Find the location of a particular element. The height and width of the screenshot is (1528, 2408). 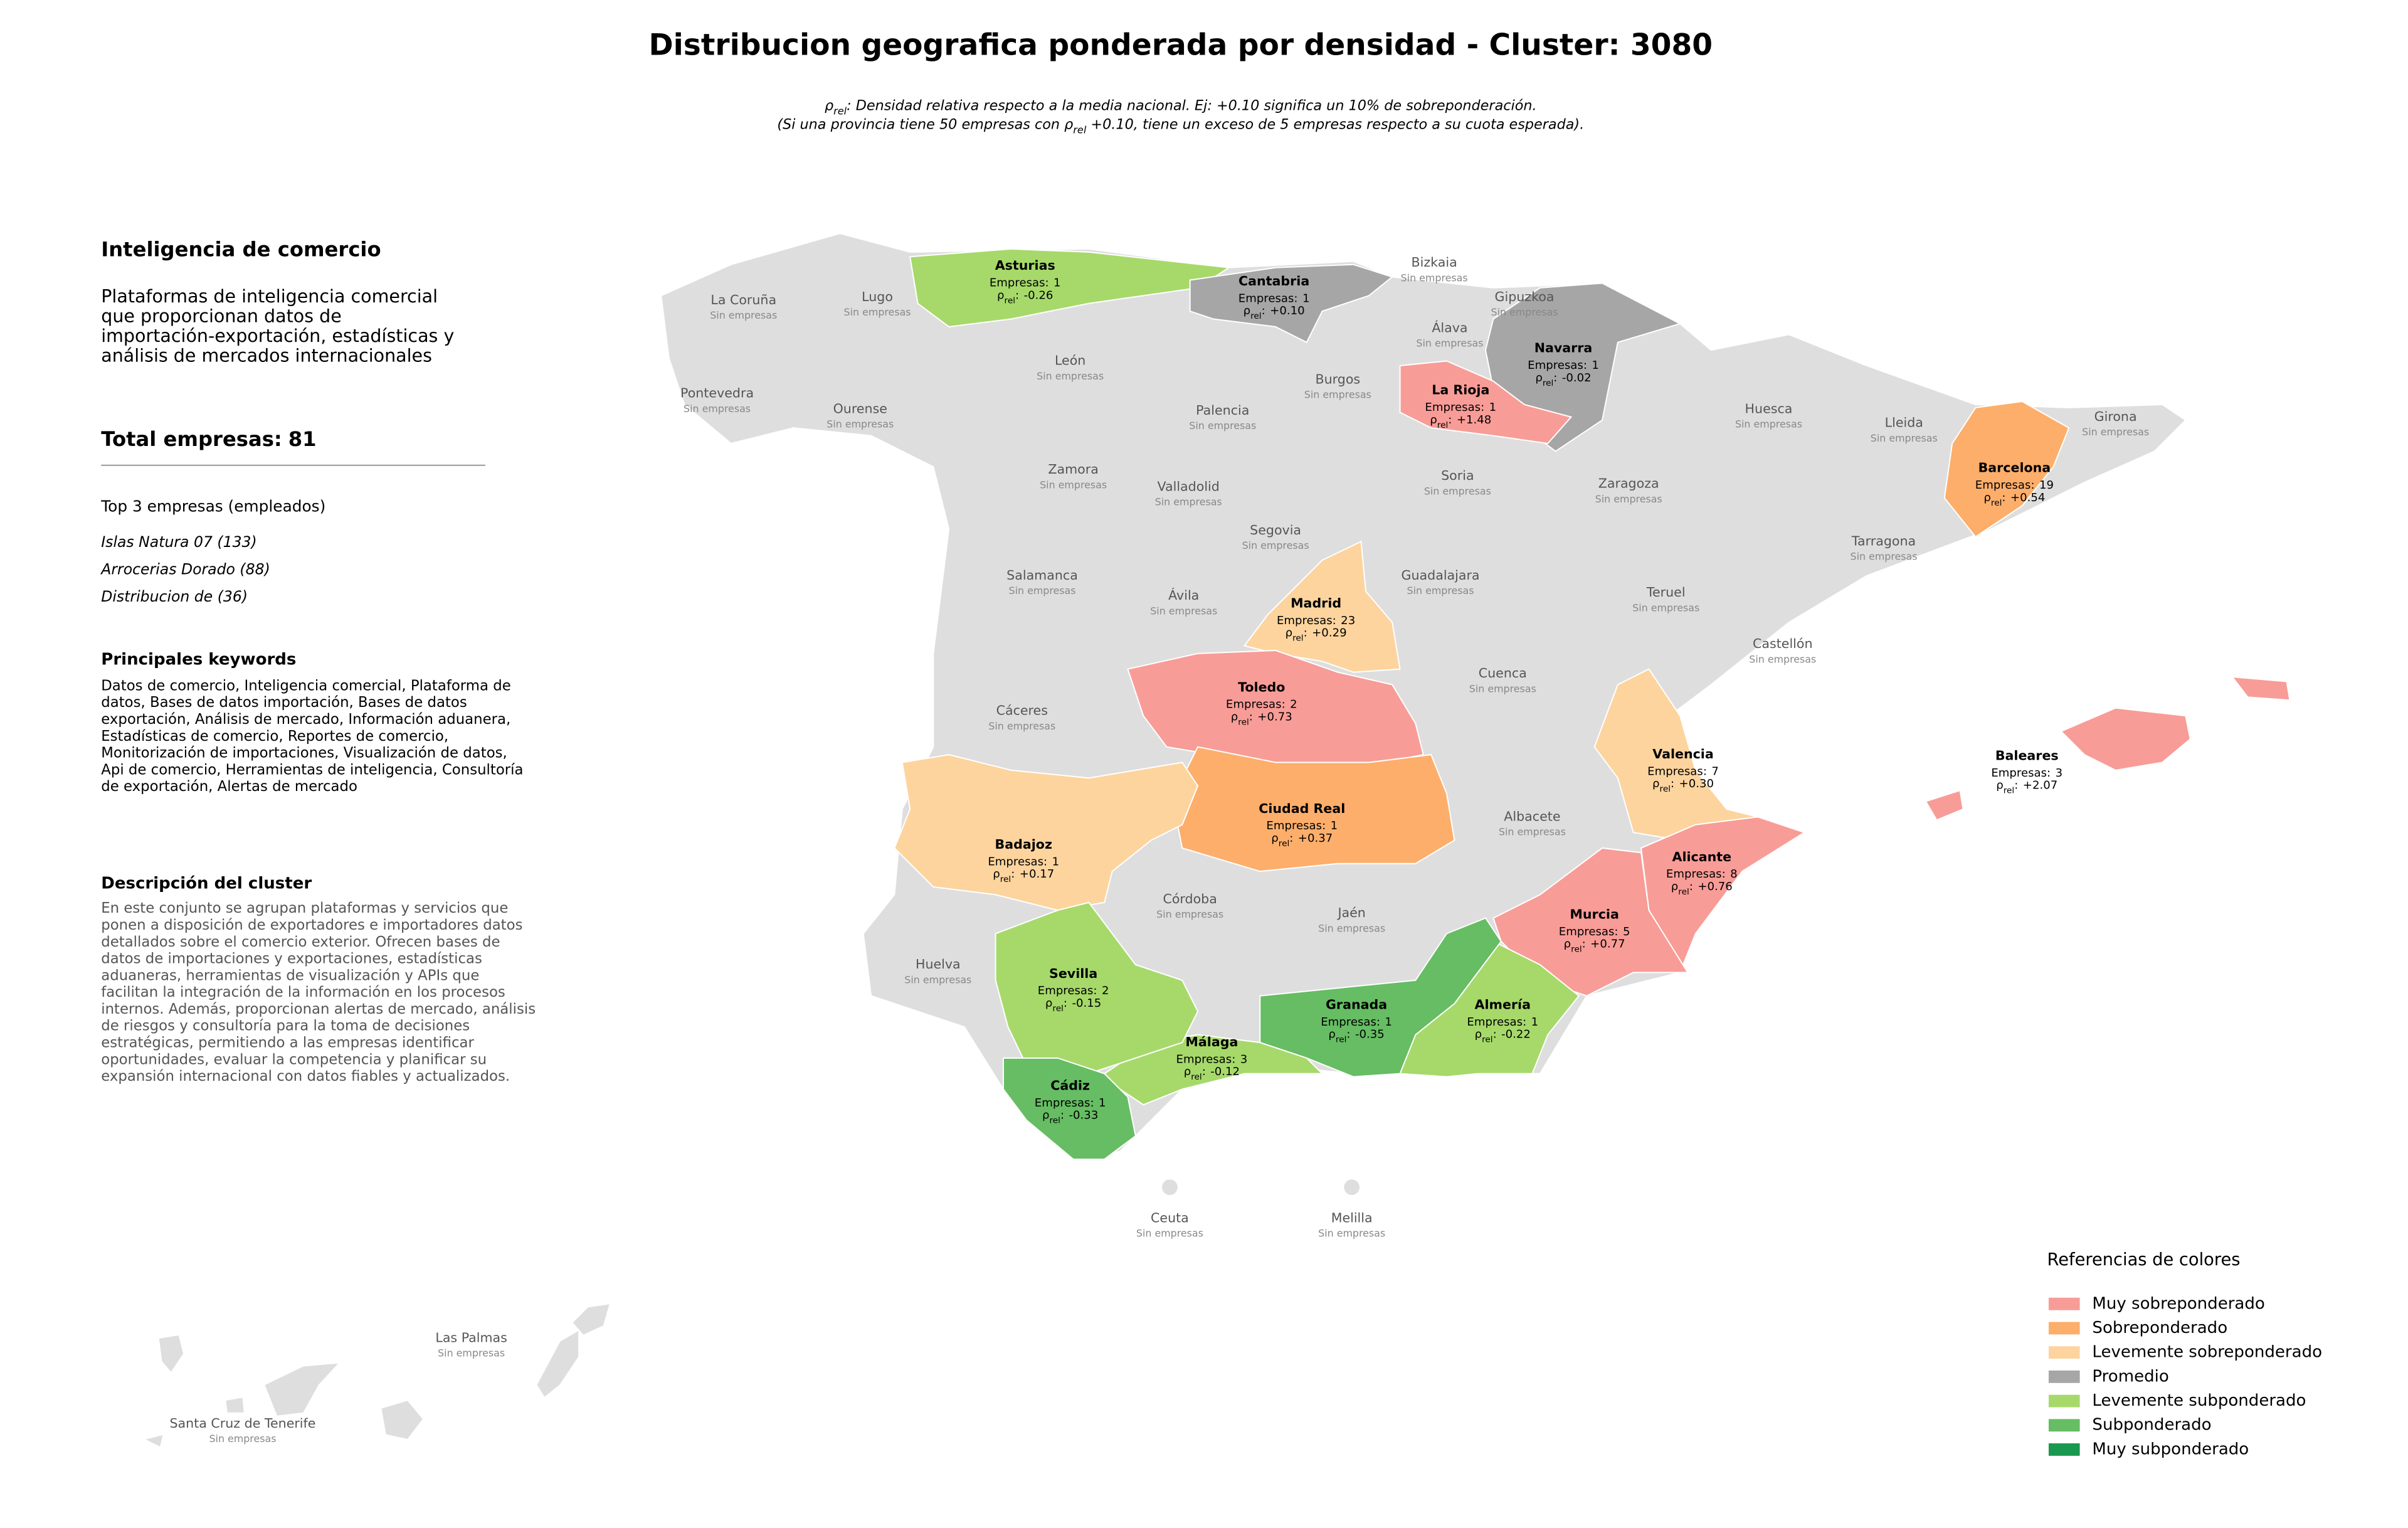

province-name: Asturias is located at coordinates (1025, 265).